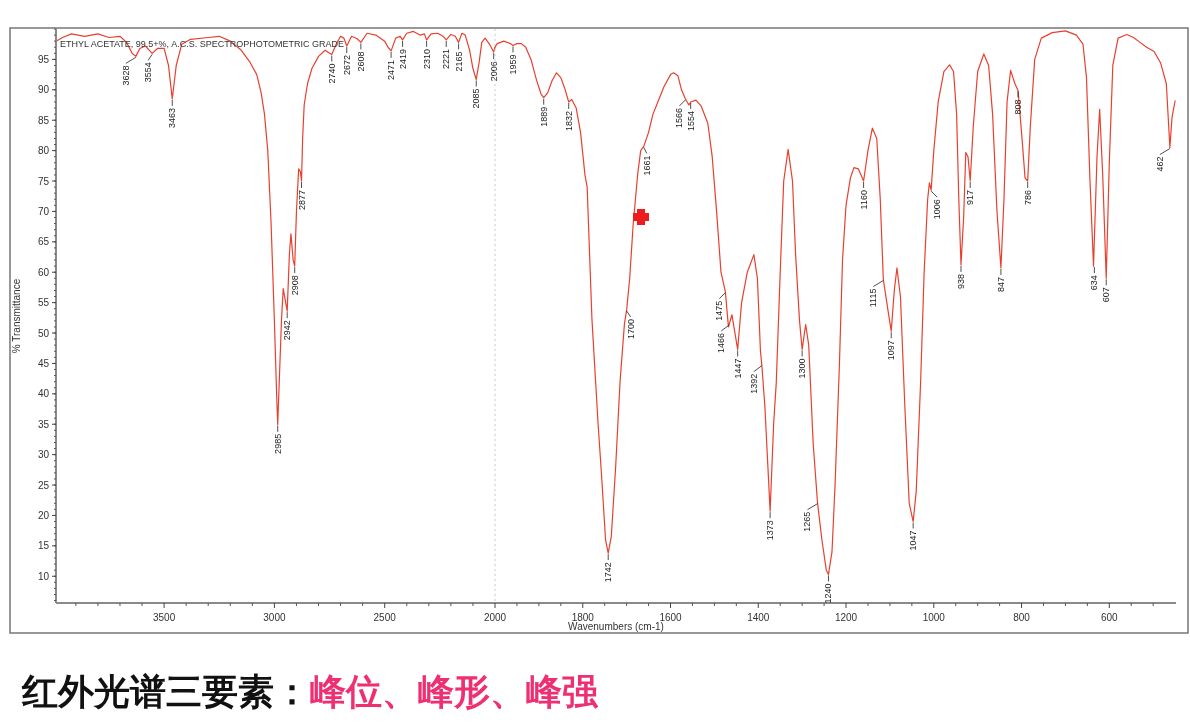  Describe the element at coordinates (937, 209) in the screenshot. I see `annotation: 1006` at that location.